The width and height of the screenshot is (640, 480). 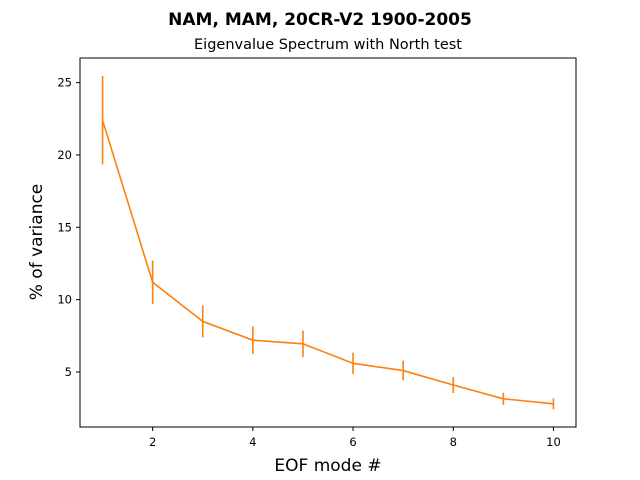 What do you see at coordinates (352, 442) in the screenshot?
I see `x-tick-label: 6` at bounding box center [352, 442].